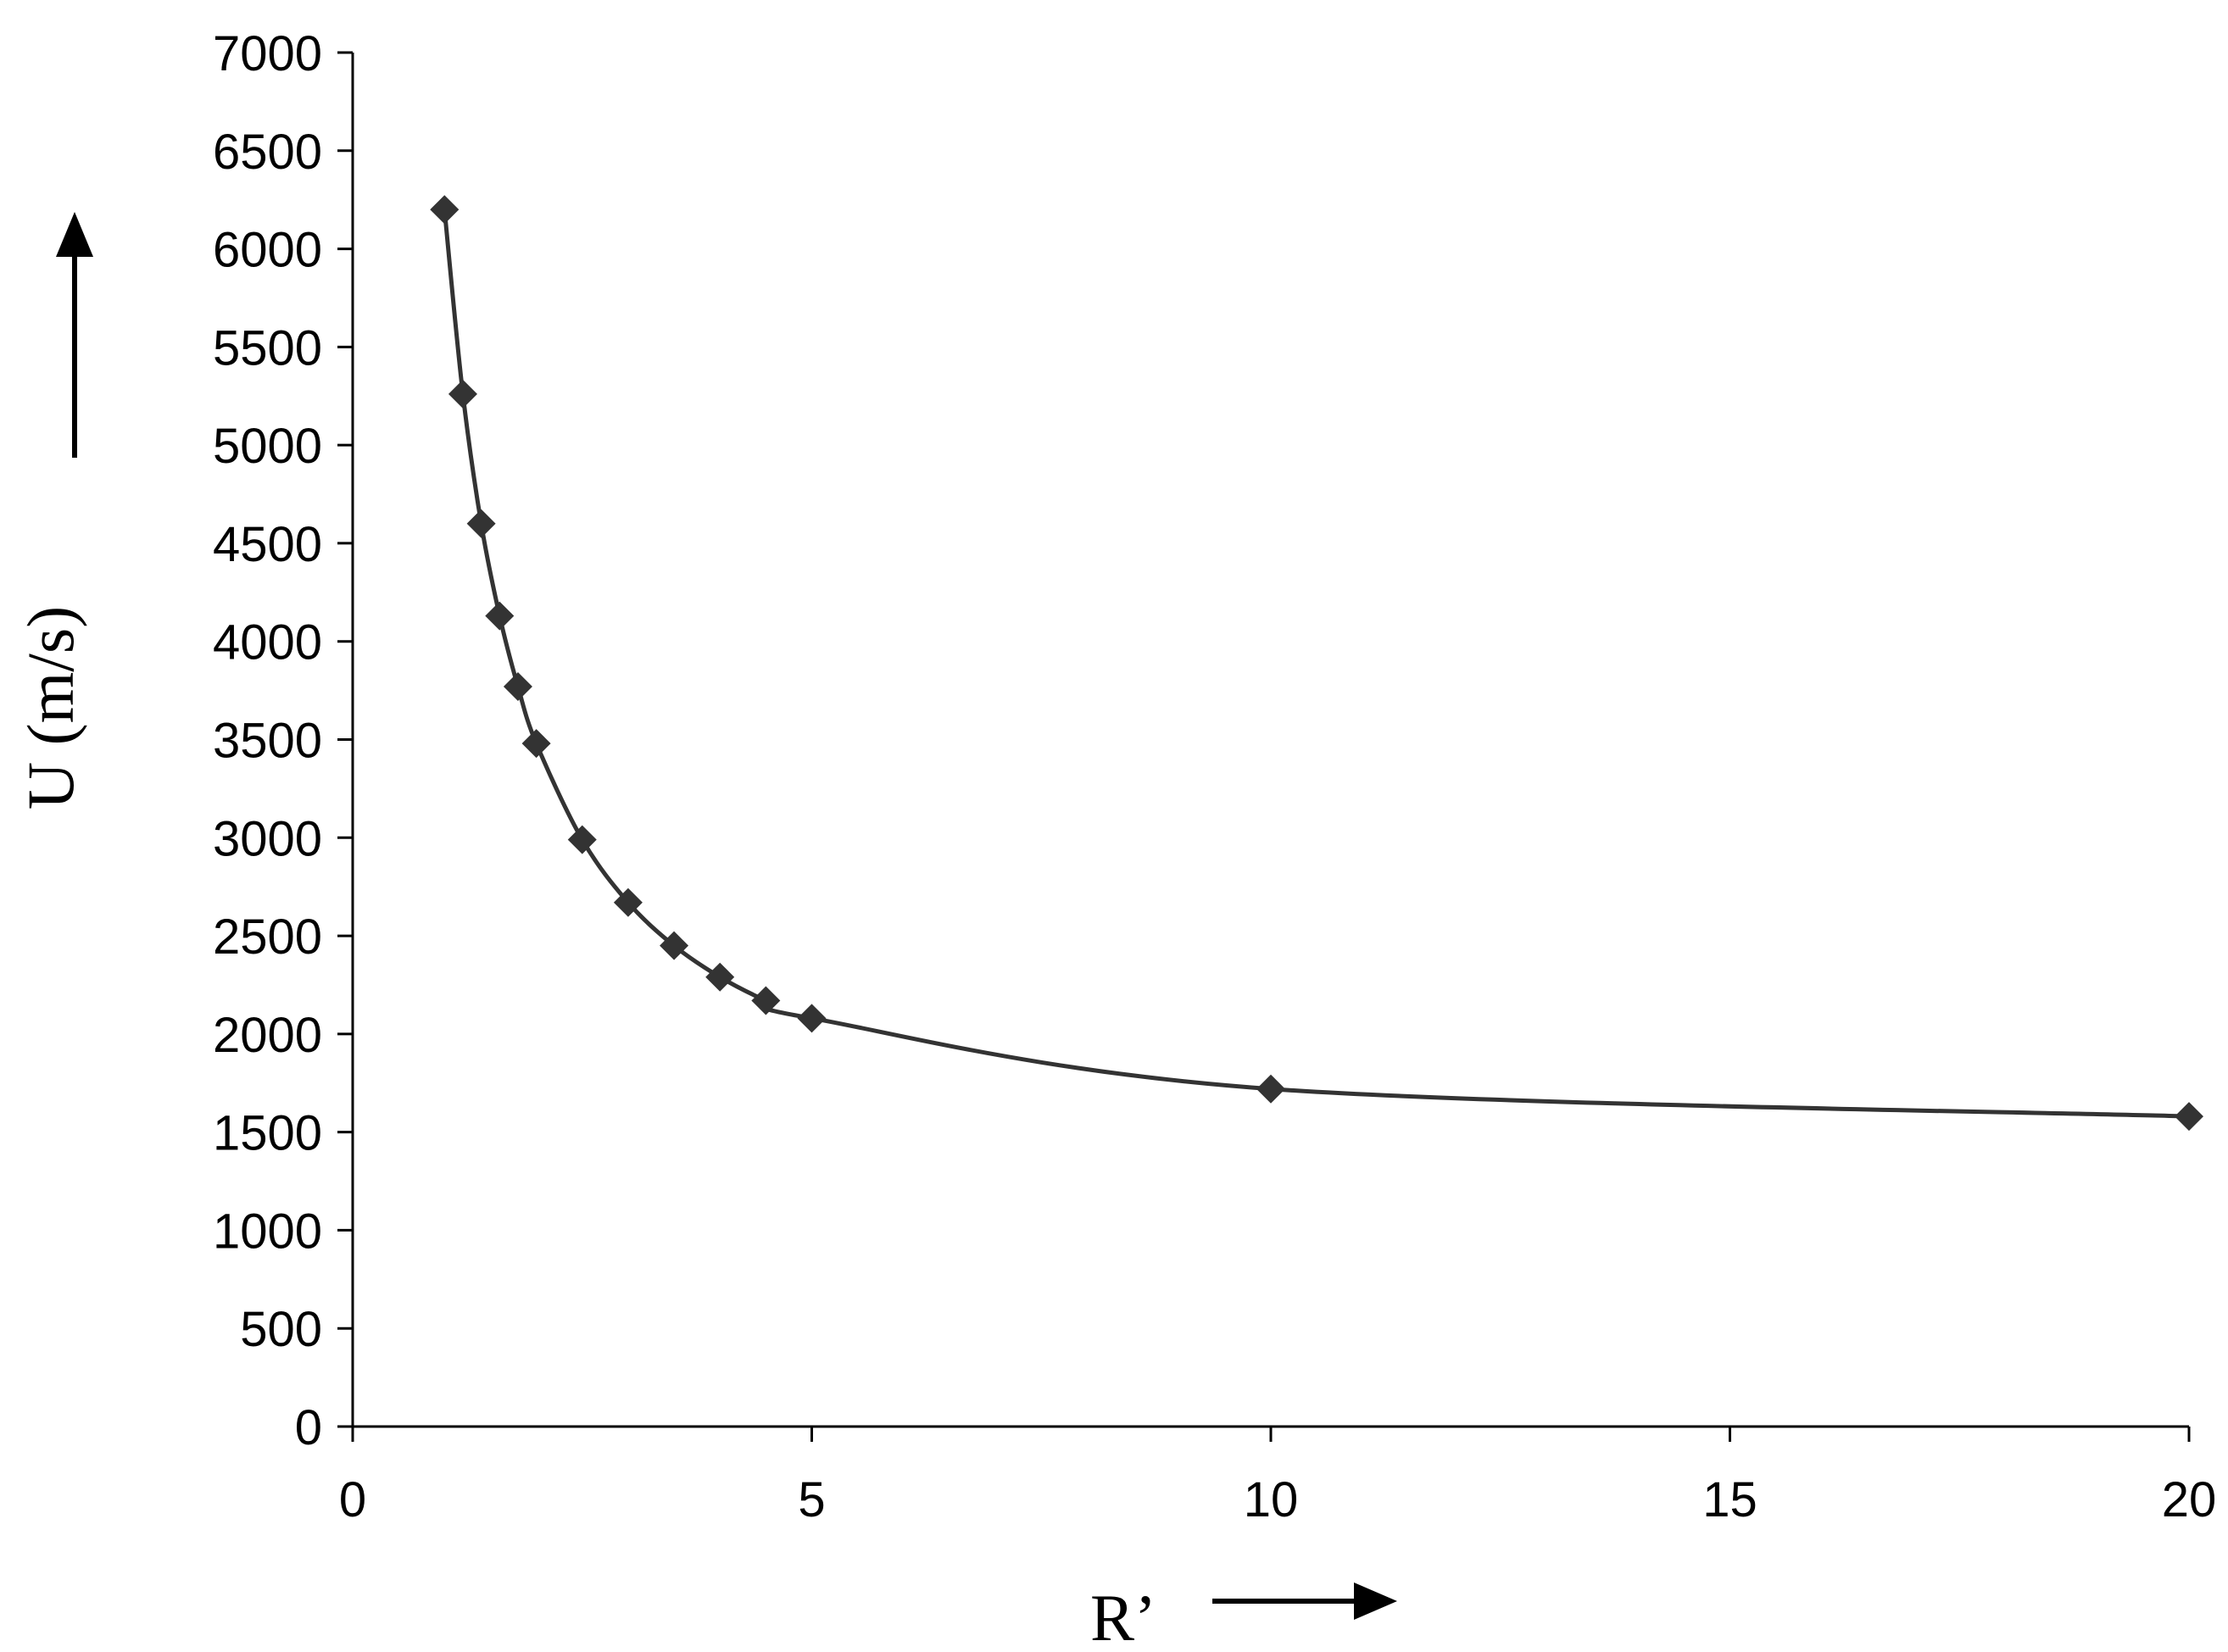 This screenshot has height=1652, width=2228. I want to click on y-tick-label: 6000, so click(267, 250).